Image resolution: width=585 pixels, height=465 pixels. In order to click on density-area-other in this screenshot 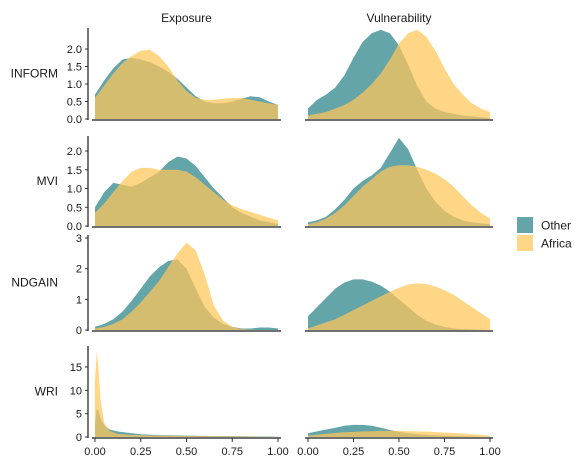, I will do `click(186, 423)`.